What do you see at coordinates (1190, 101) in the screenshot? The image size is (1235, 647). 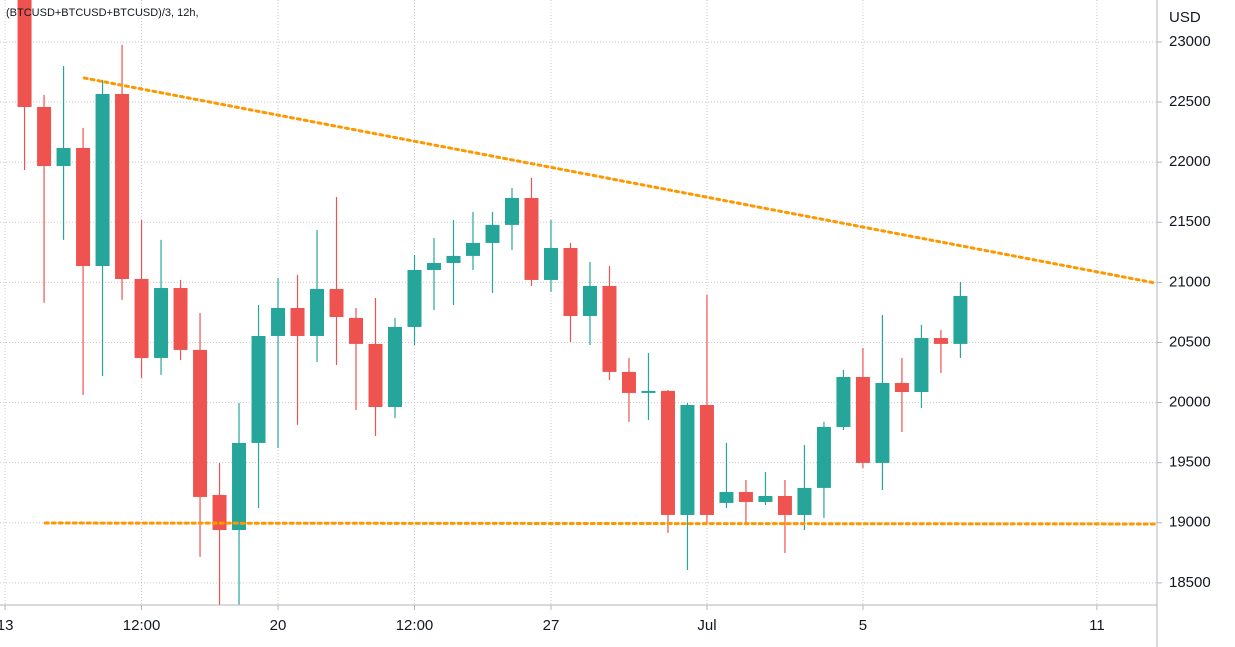 I see `y-tick-label: 22500` at bounding box center [1190, 101].